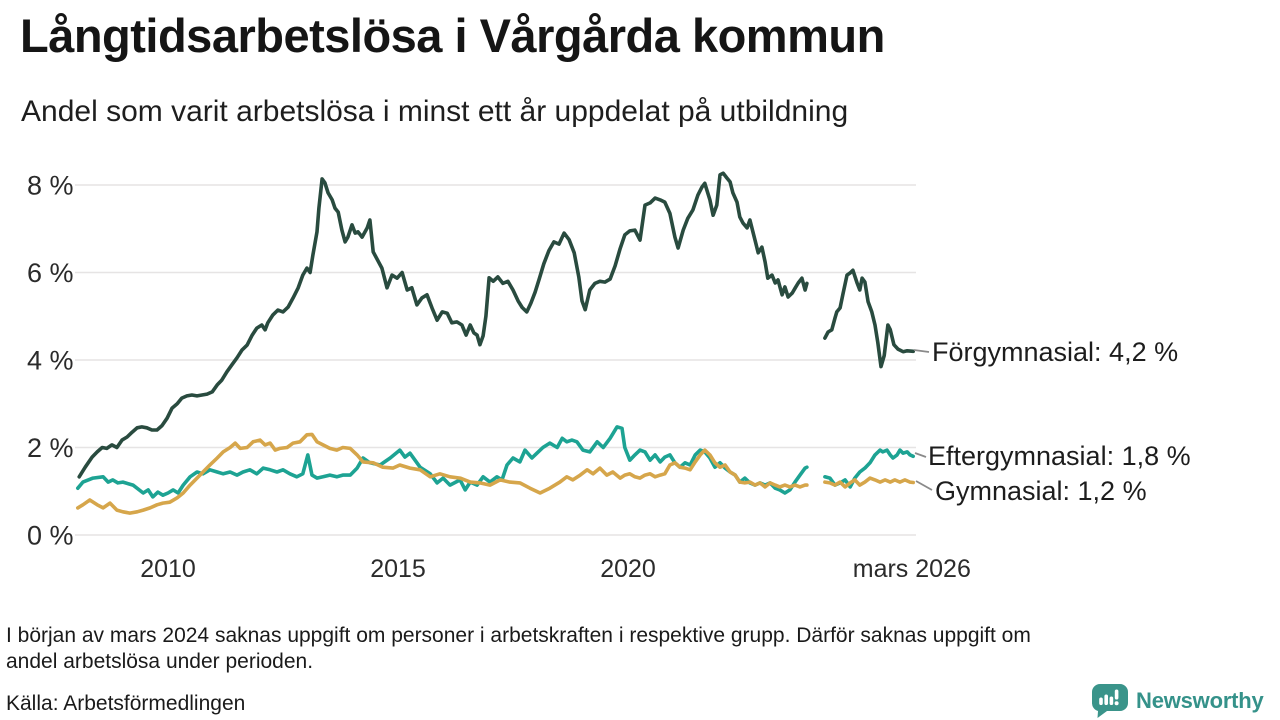 The width and height of the screenshot is (1280, 720). Describe the element at coordinates (1110, 701) in the screenshot. I see `newsworthy-logo-icon` at that location.